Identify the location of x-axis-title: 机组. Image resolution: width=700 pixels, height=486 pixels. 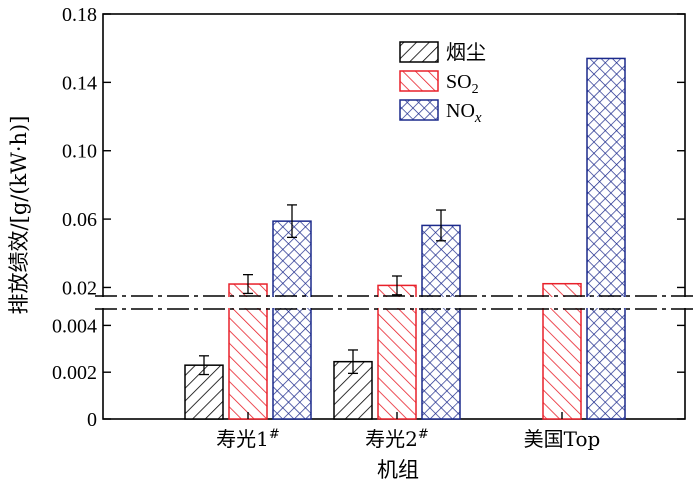
(398, 470).